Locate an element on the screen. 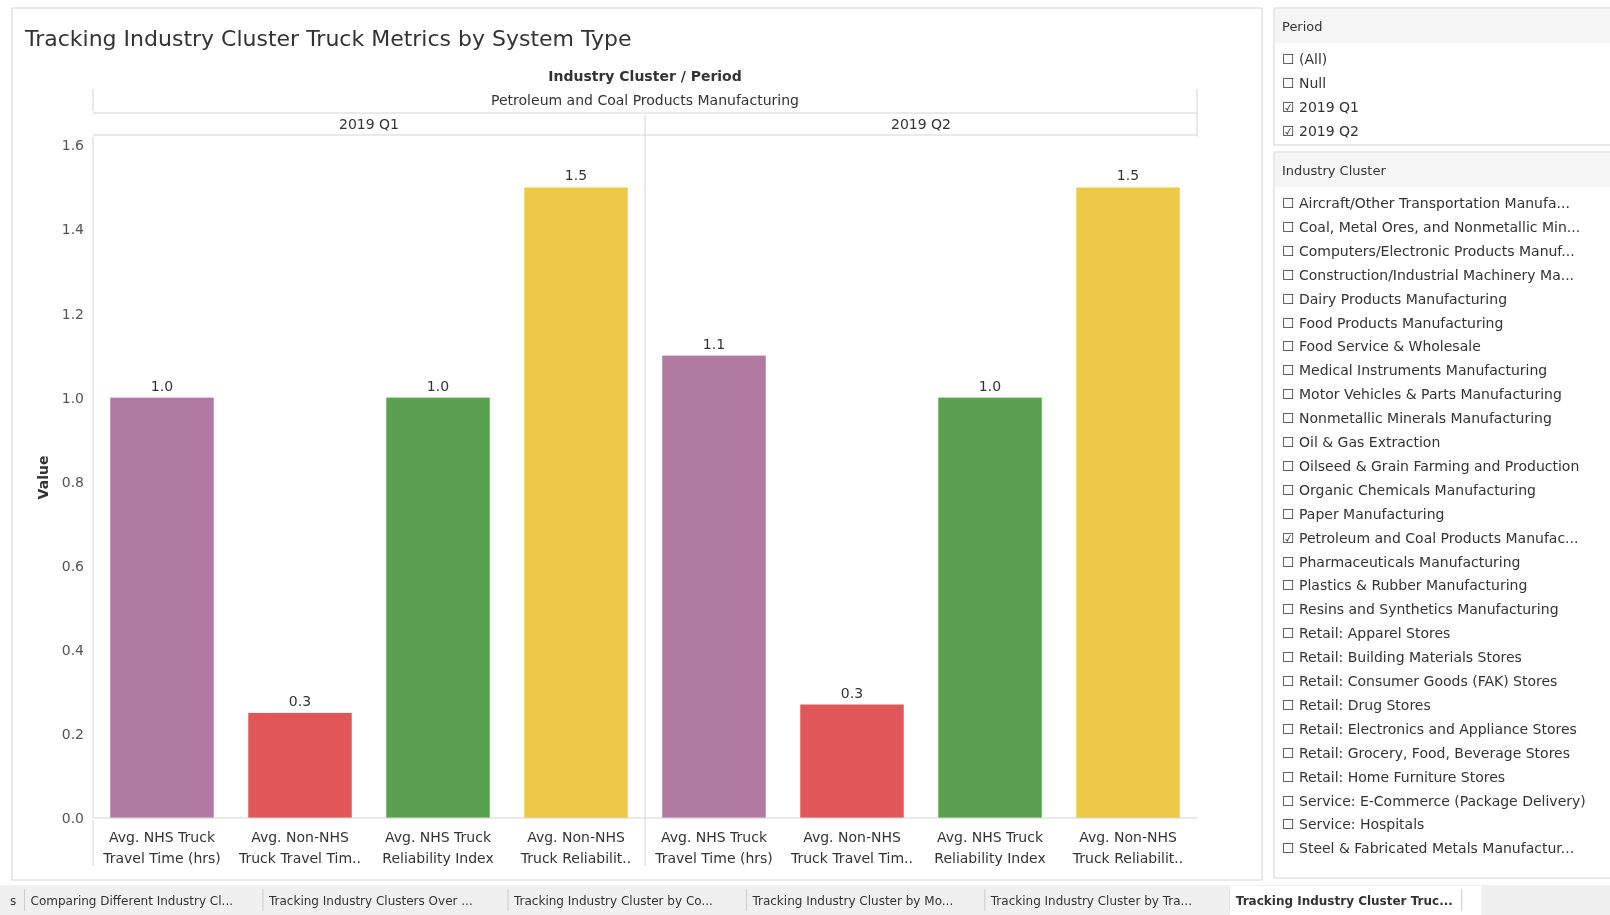  text: ☐ Retail: Building Materials Stores is located at coordinates (1402, 657).